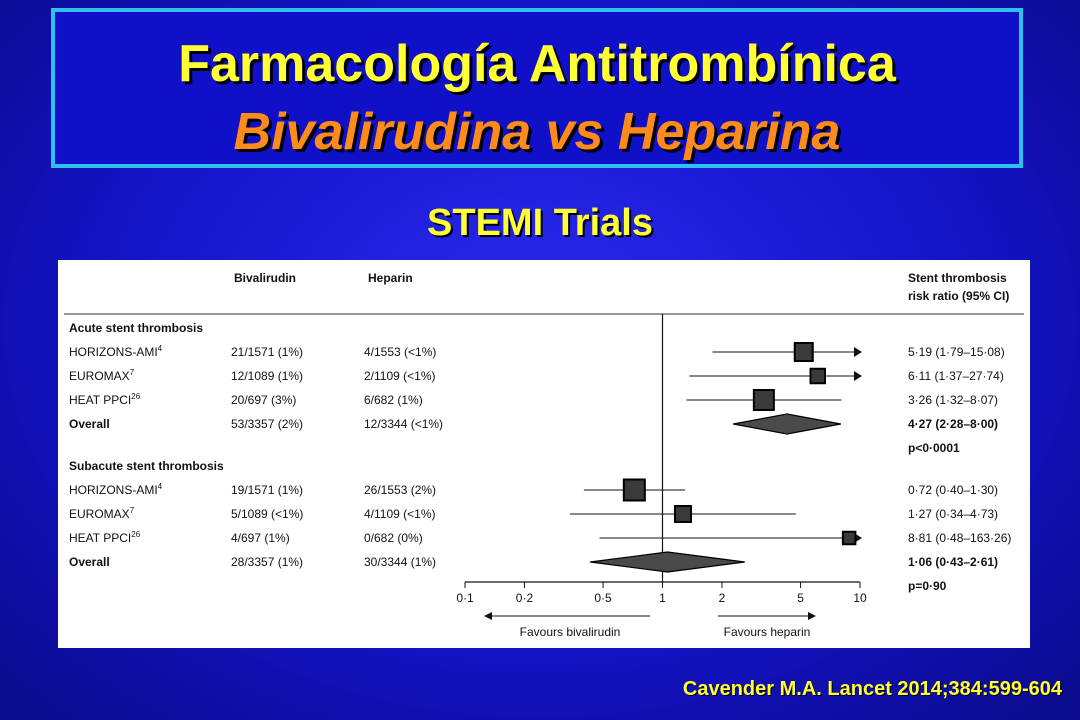  Describe the element at coordinates (953, 490) in the screenshot. I see `risk-ratio-value: 0·72 (0·40–1·30)` at that location.